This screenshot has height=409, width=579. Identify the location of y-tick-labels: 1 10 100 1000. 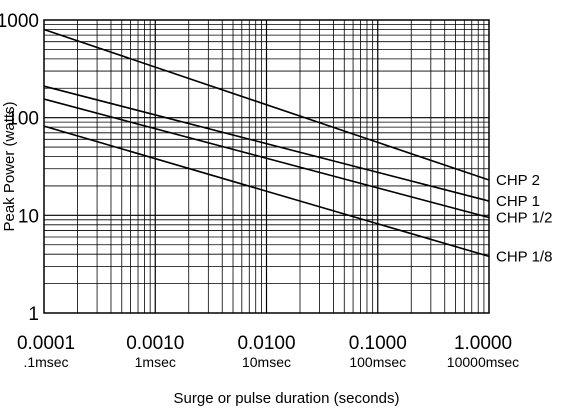
(19, 168).